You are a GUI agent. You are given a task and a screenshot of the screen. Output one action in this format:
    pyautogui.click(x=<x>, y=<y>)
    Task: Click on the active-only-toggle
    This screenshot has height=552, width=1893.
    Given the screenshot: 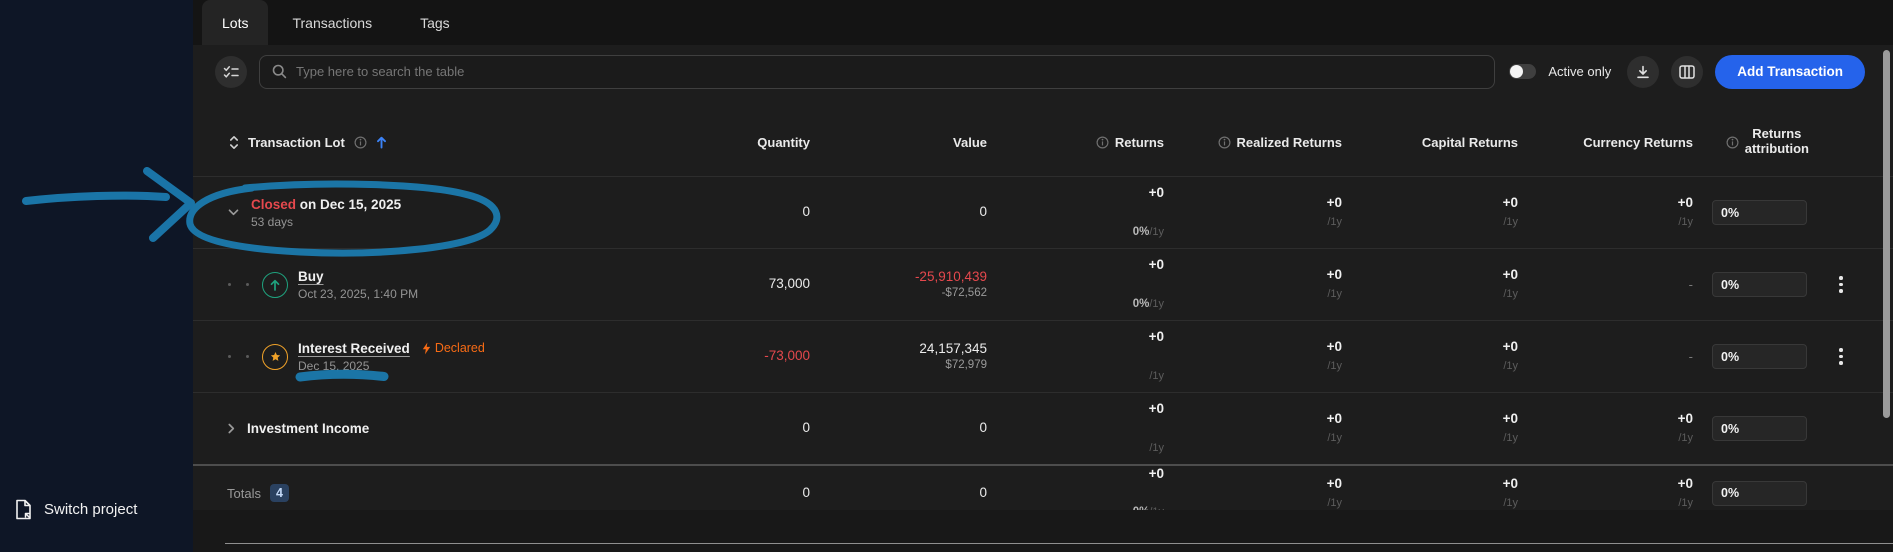 What is the action you would take?
    pyautogui.click(x=1523, y=71)
    